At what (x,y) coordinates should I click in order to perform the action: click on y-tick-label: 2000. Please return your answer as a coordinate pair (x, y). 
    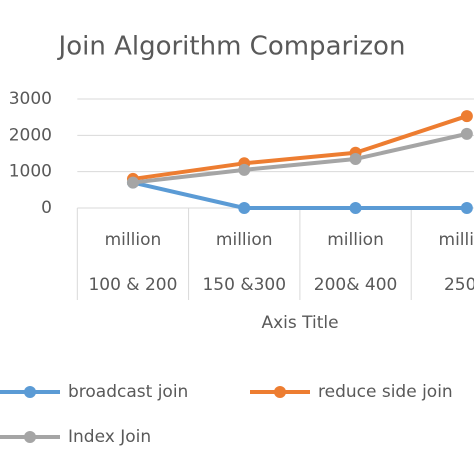
    Looking at the image, I should click on (30, 135).